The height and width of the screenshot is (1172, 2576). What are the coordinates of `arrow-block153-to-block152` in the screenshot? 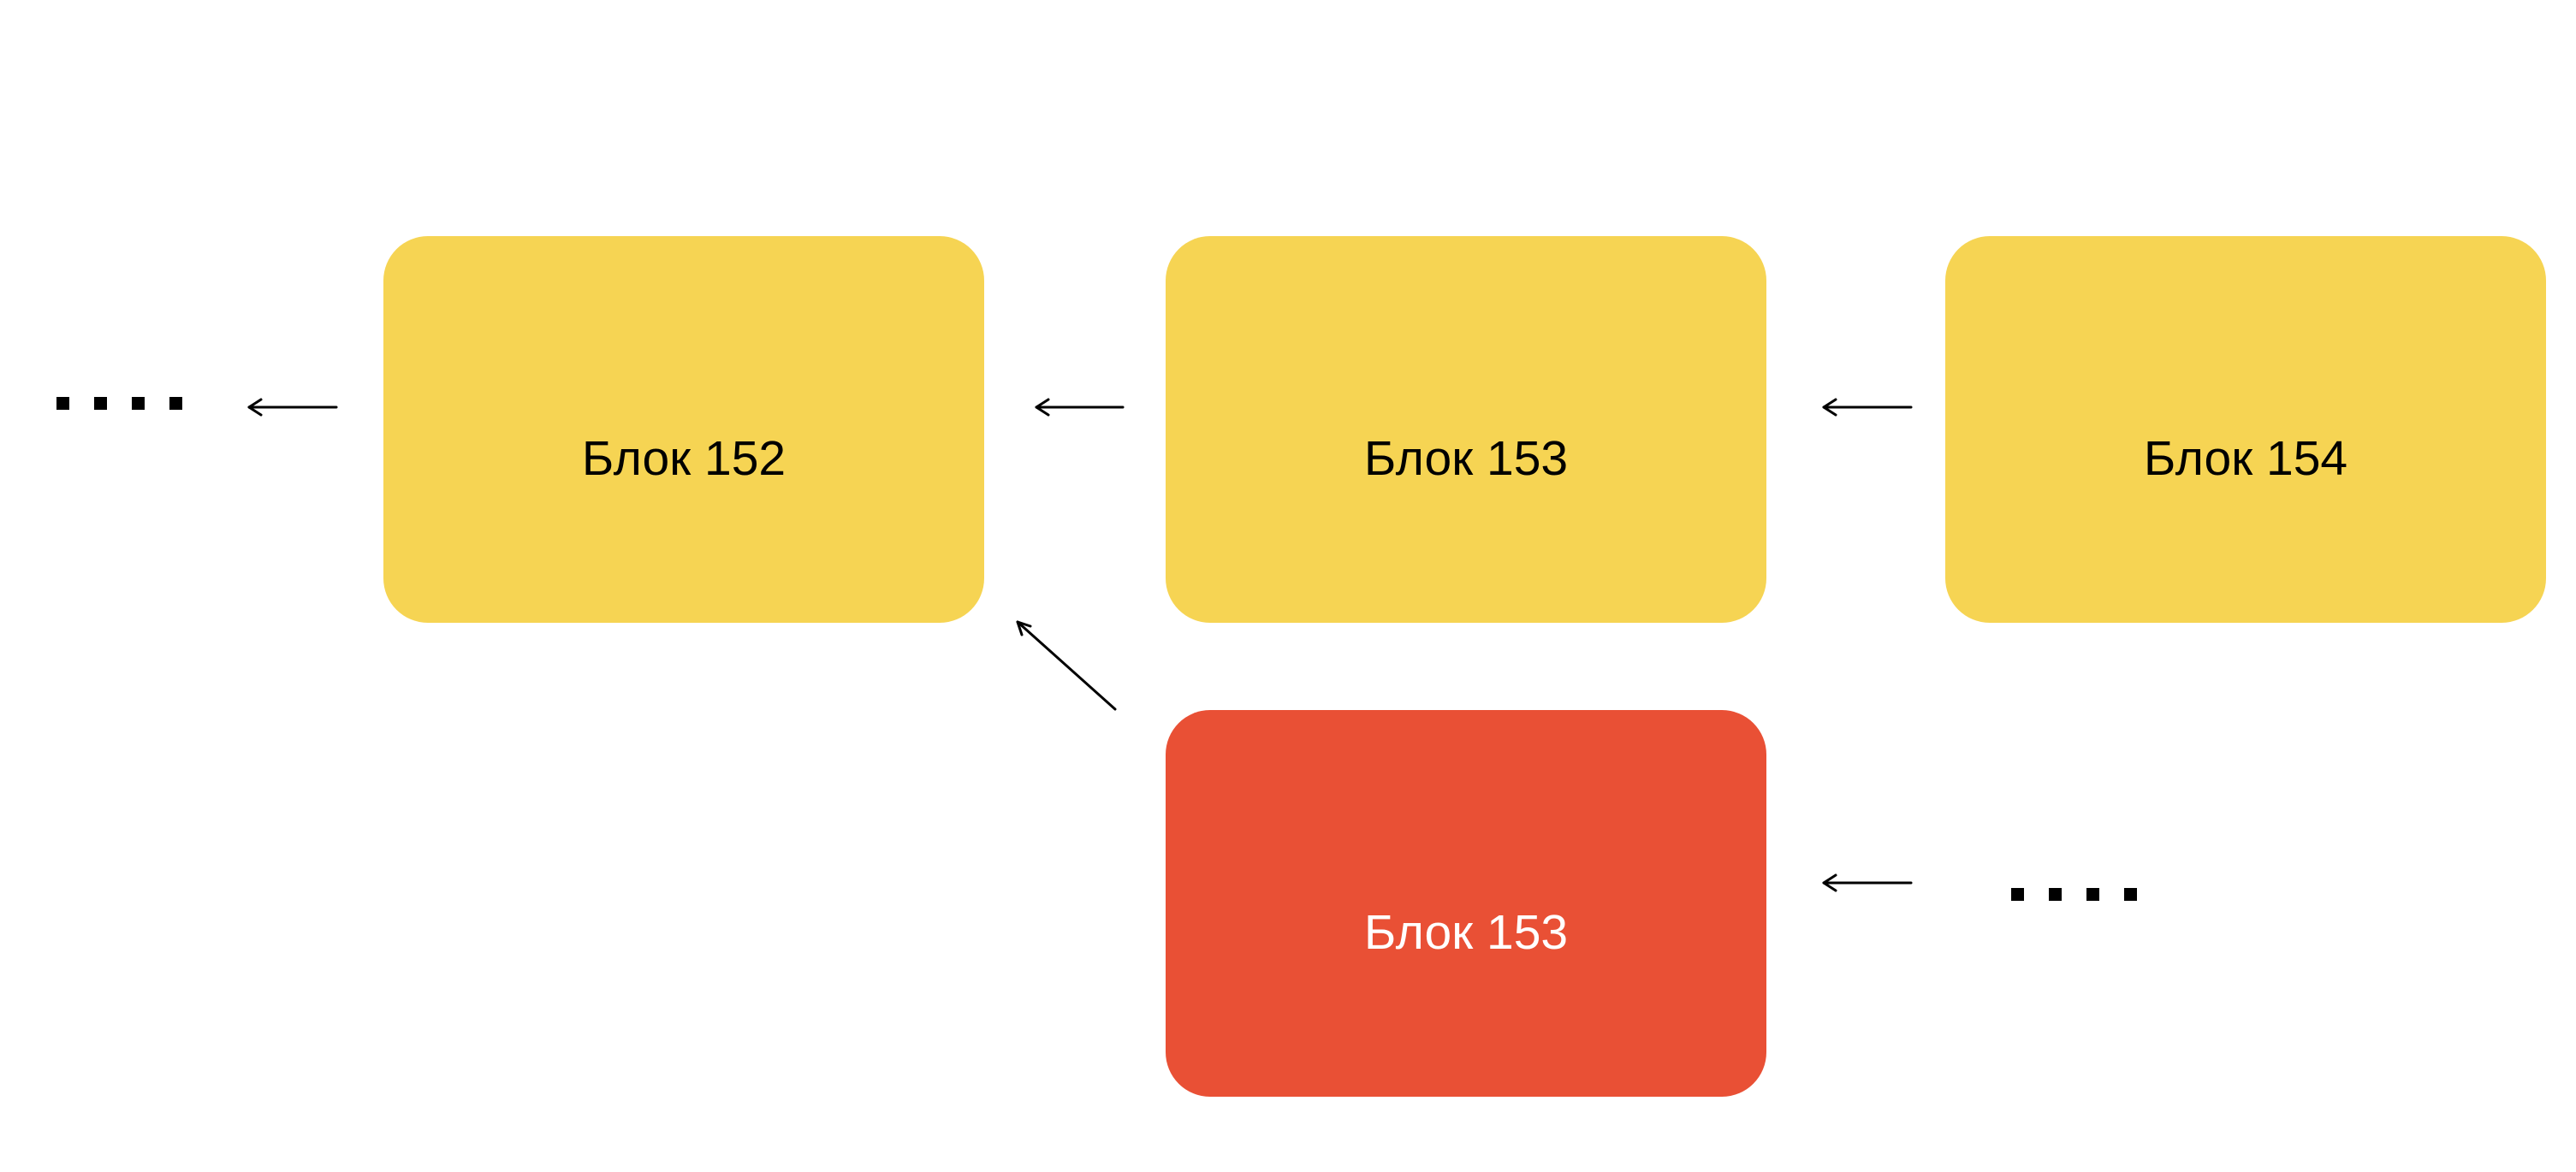 It's located at (1080, 407).